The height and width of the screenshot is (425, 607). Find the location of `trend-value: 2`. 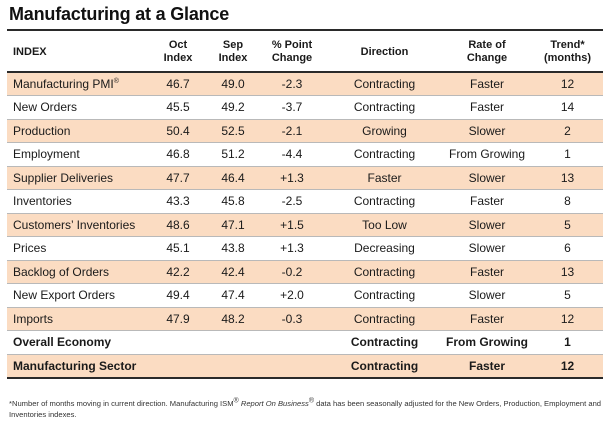

trend-value: 2 is located at coordinates (567, 131).